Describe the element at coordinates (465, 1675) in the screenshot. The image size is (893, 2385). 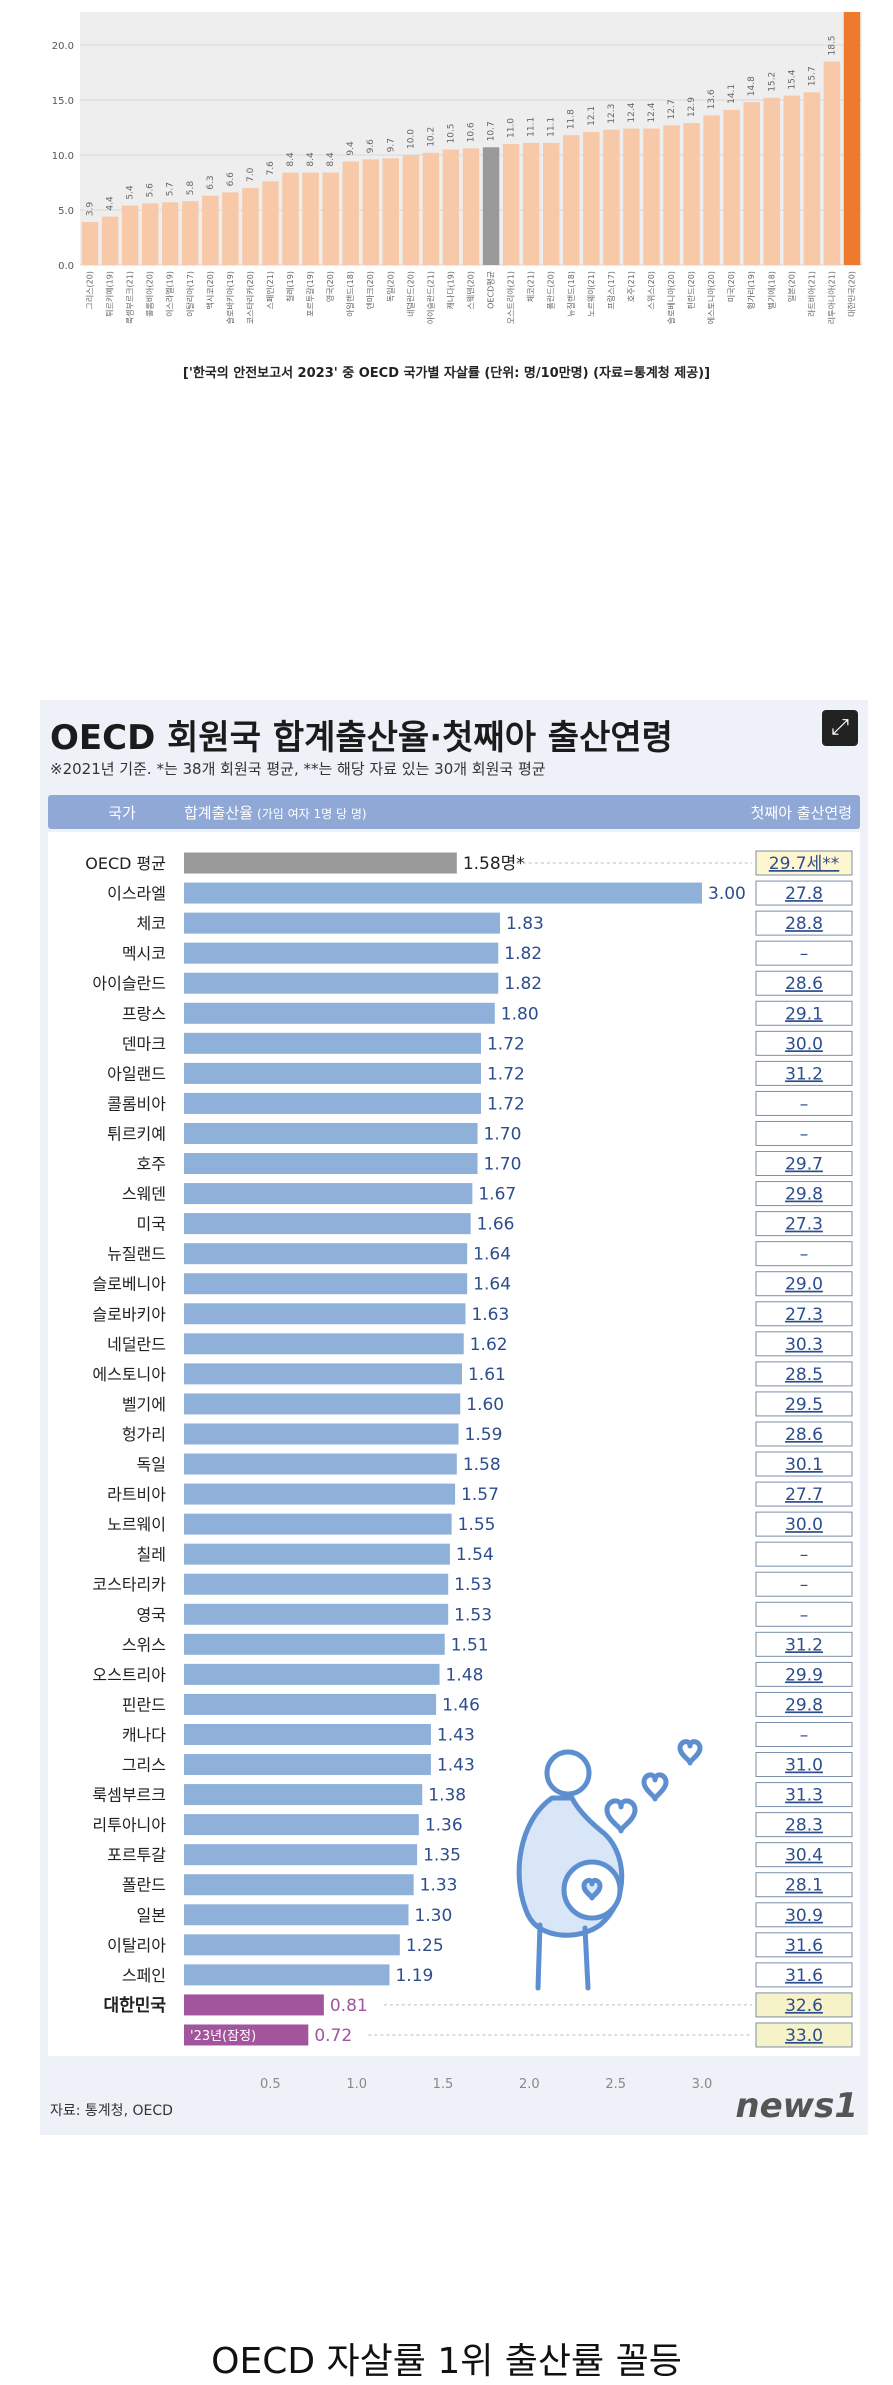
I see `data-label: 1.48` at that location.